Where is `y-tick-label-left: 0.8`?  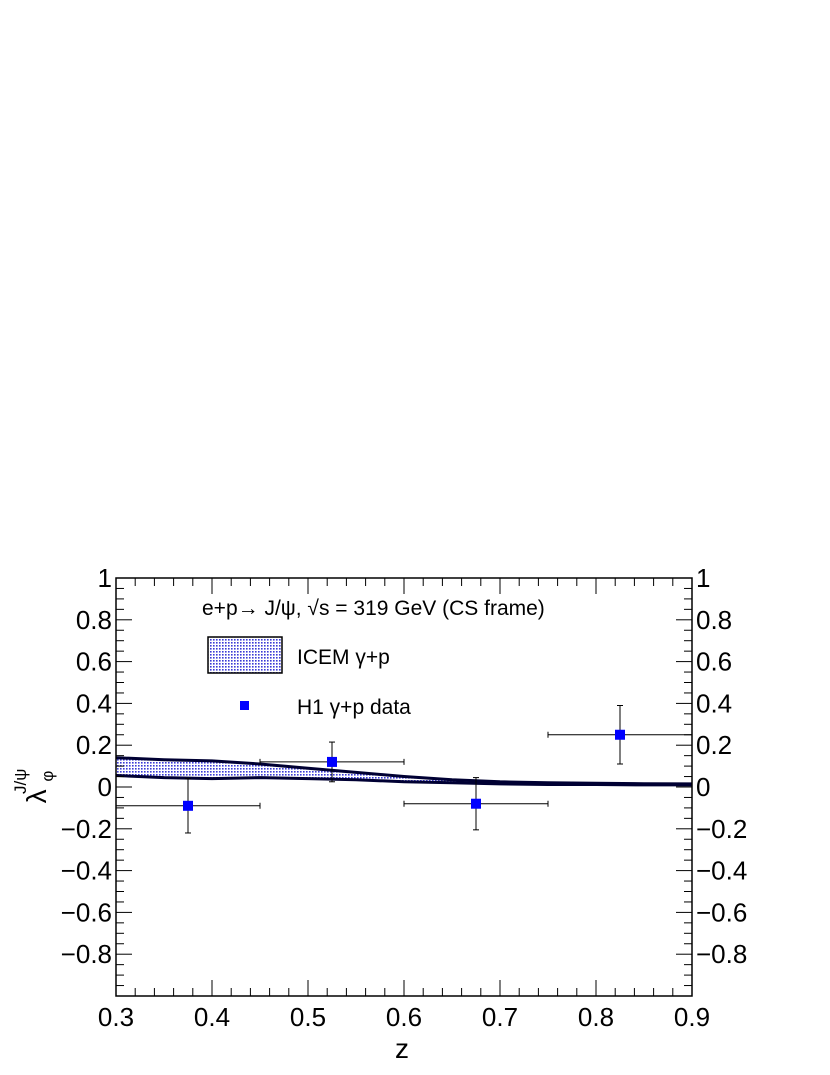
y-tick-label-left: 0.8 is located at coordinates (94, 620).